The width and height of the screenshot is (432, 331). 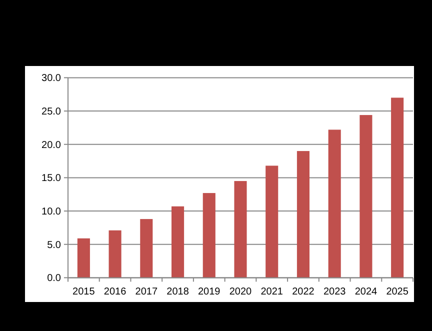 I want to click on x-tick-label: 2021, so click(x=272, y=292).